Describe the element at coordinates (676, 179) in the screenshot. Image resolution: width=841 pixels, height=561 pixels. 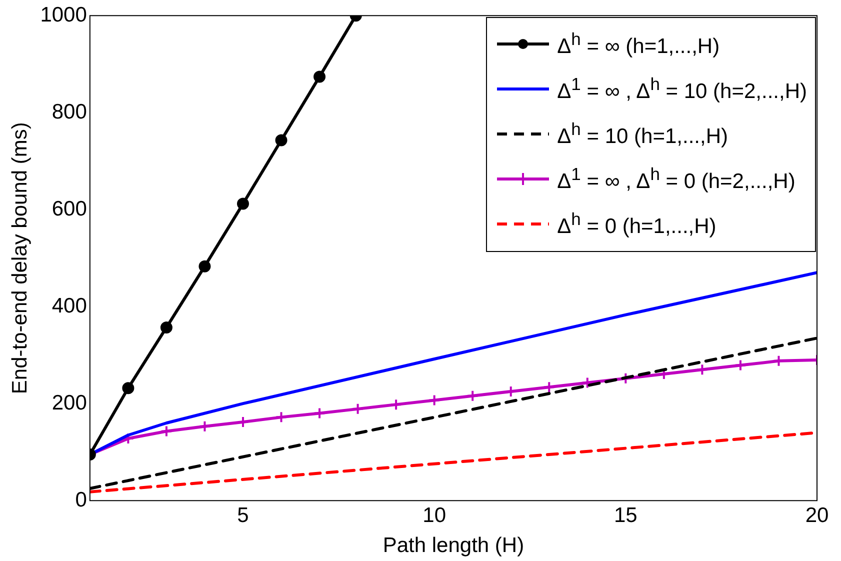
I see `legend-label: Δ$^{1}$ = ∞ , Δ$^{h}$ = 0 (h=2,...,H)` at that location.